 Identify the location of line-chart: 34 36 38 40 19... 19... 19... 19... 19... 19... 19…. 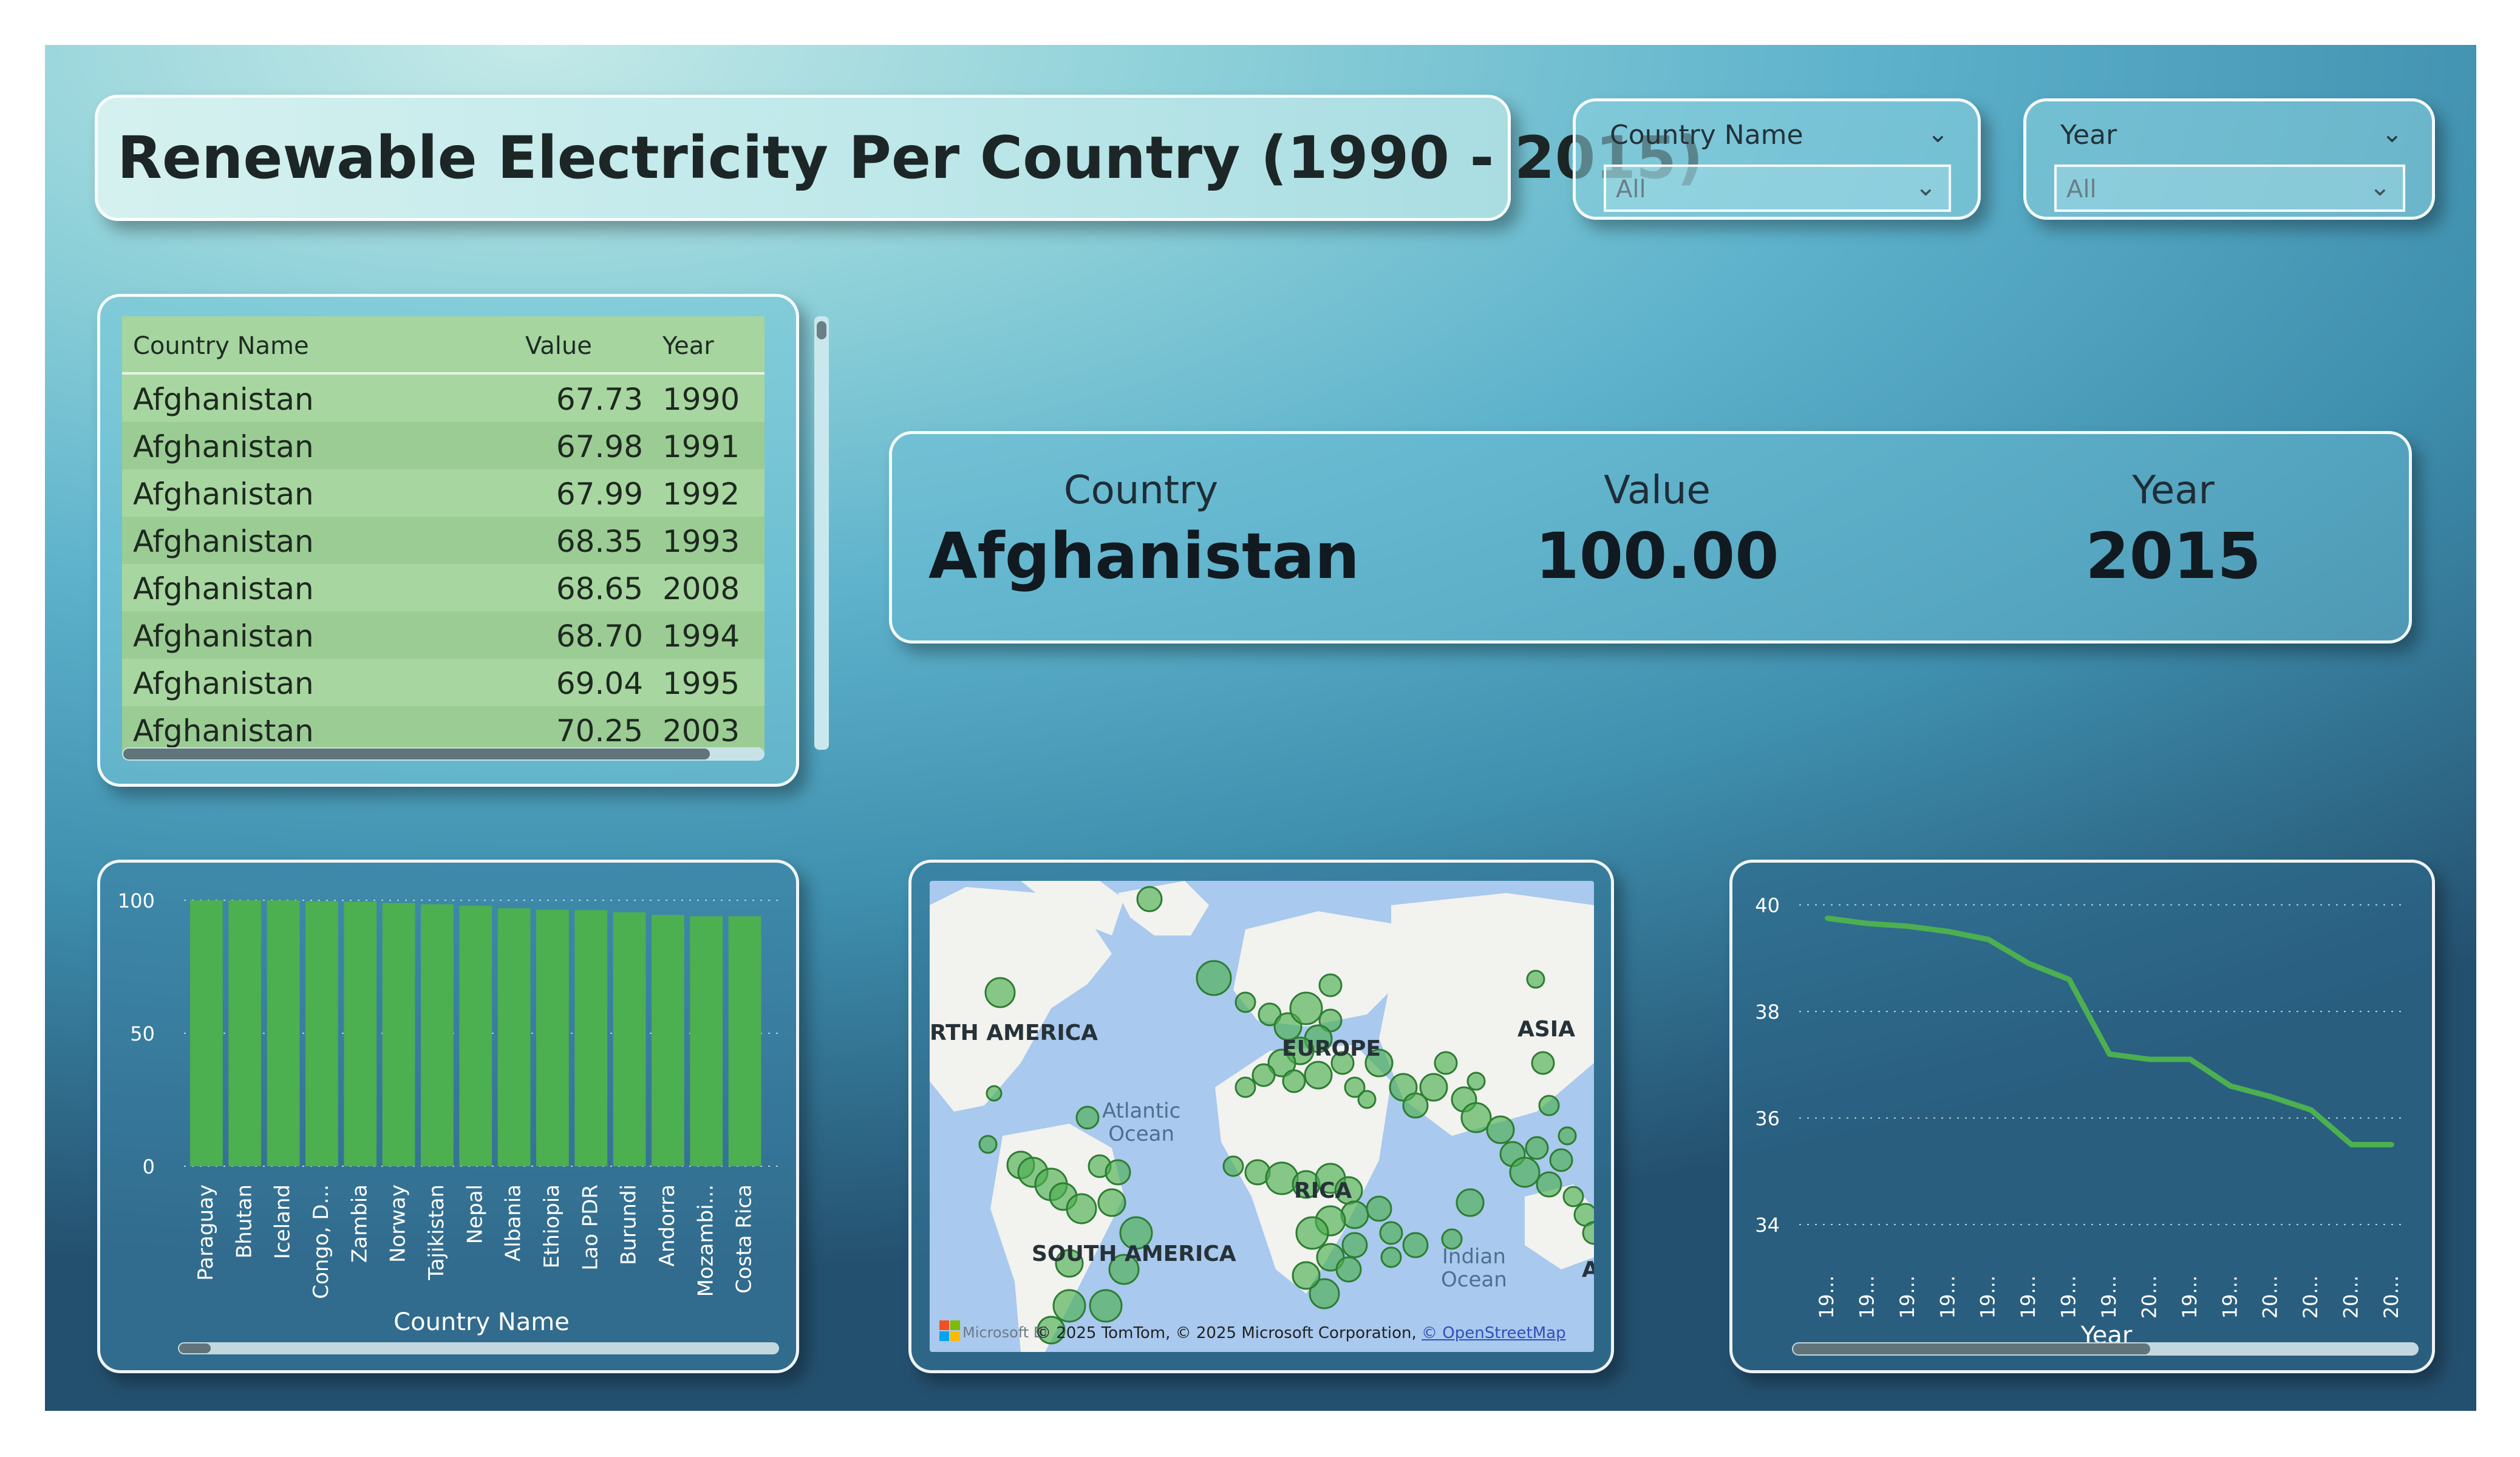
(2082, 1116).